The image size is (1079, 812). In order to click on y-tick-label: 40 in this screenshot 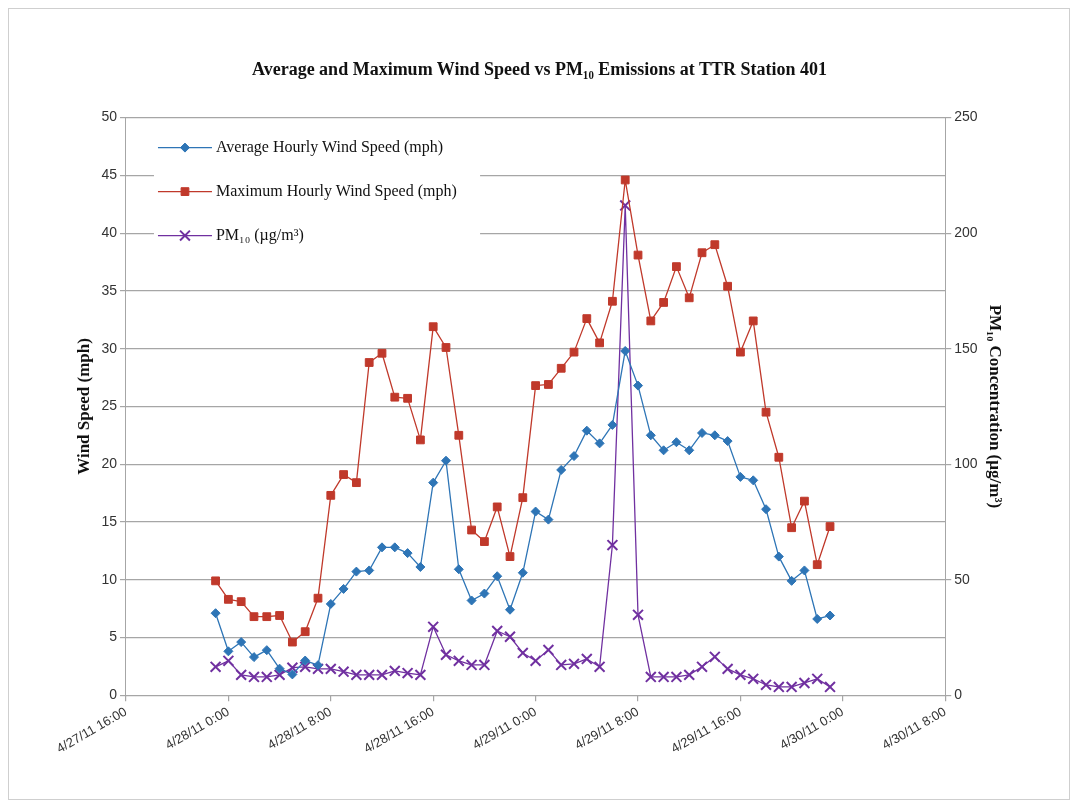, I will do `click(109, 231)`.